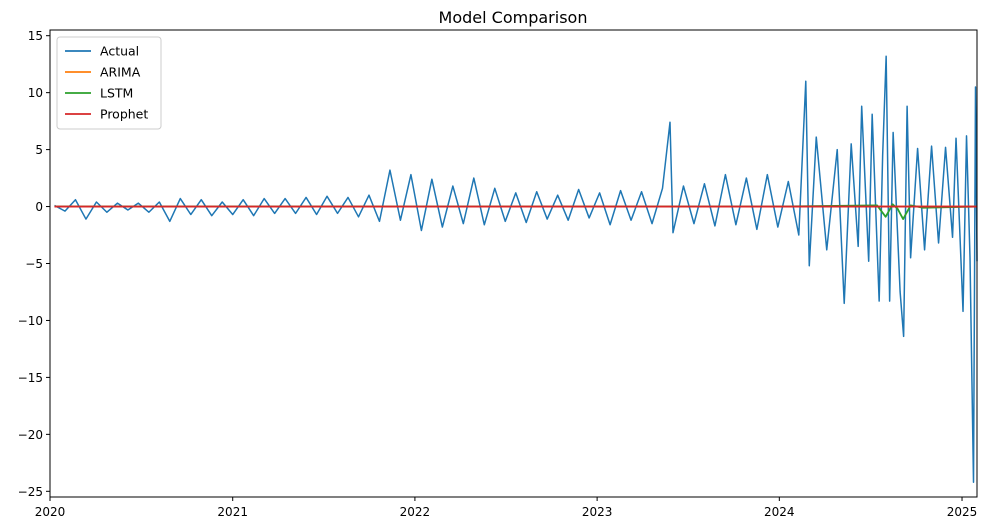 This screenshot has height=532, width=988. Describe the element at coordinates (779, 512) in the screenshot. I see `x-tick-label: 2024` at that location.